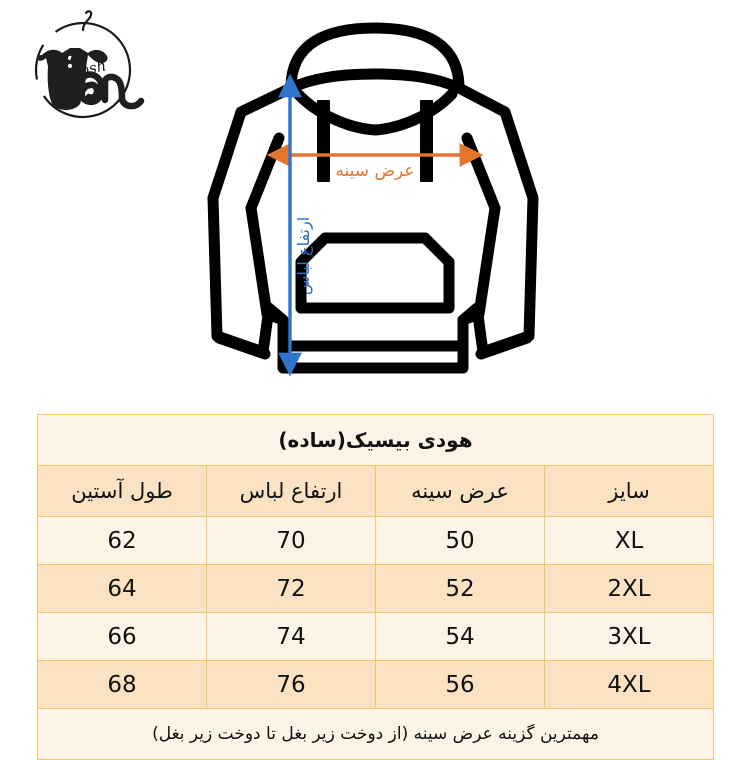  I want to click on cell-size: 3XL, so click(629, 636).